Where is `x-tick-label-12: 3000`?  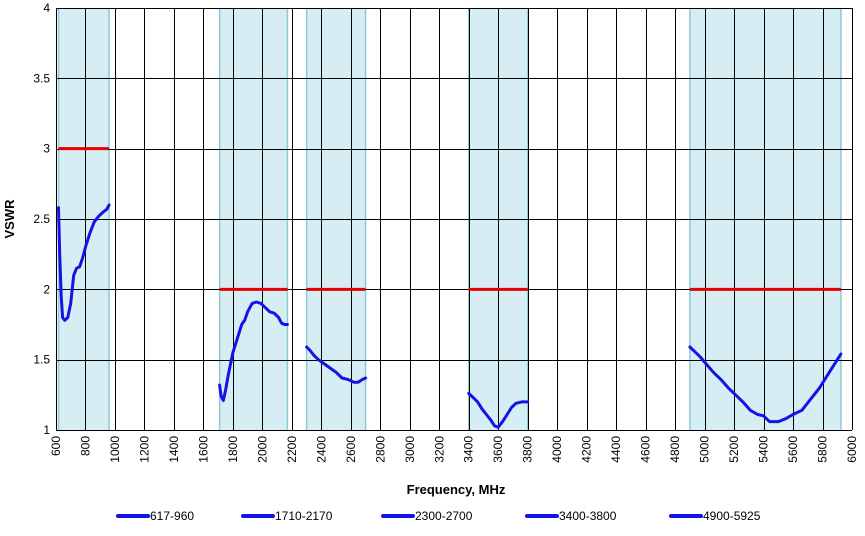
x-tick-label-12: 3000 is located at coordinates (410, 449).